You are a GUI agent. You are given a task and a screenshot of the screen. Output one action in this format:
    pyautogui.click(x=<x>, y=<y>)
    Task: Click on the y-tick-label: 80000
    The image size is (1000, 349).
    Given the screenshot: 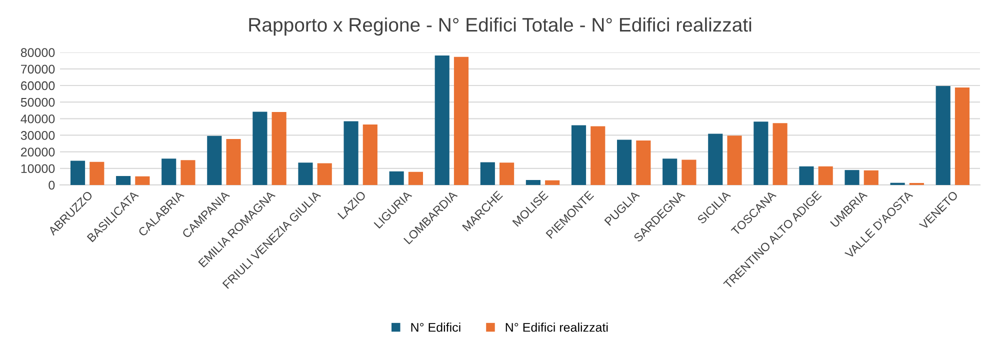 What is the action you would take?
    pyautogui.click(x=37, y=52)
    